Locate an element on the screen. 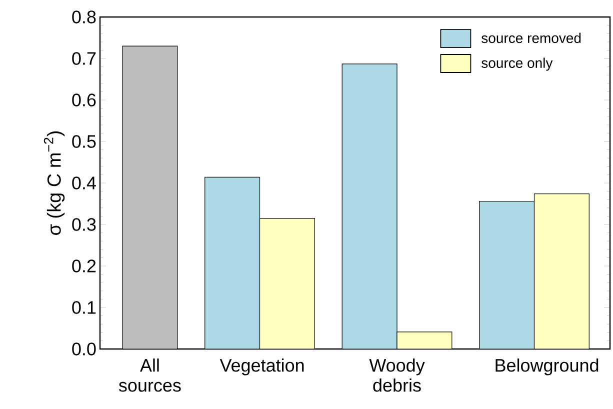 The height and width of the screenshot is (409, 613). x-tick-label: Vegetation is located at coordinates (262, 367).